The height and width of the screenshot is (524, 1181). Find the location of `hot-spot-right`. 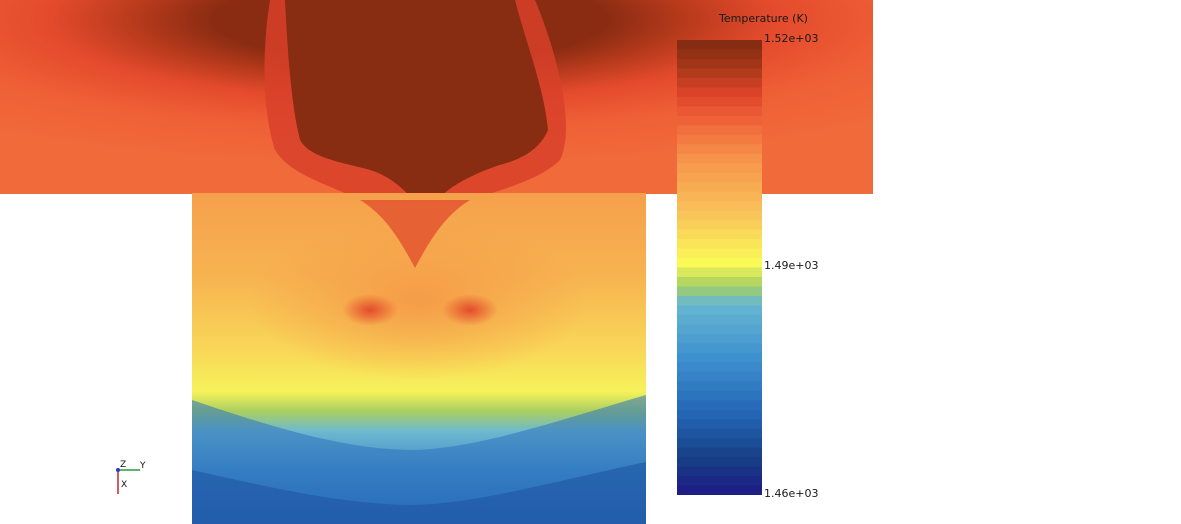

hot-spot-right is located at coordinates (470, 310).